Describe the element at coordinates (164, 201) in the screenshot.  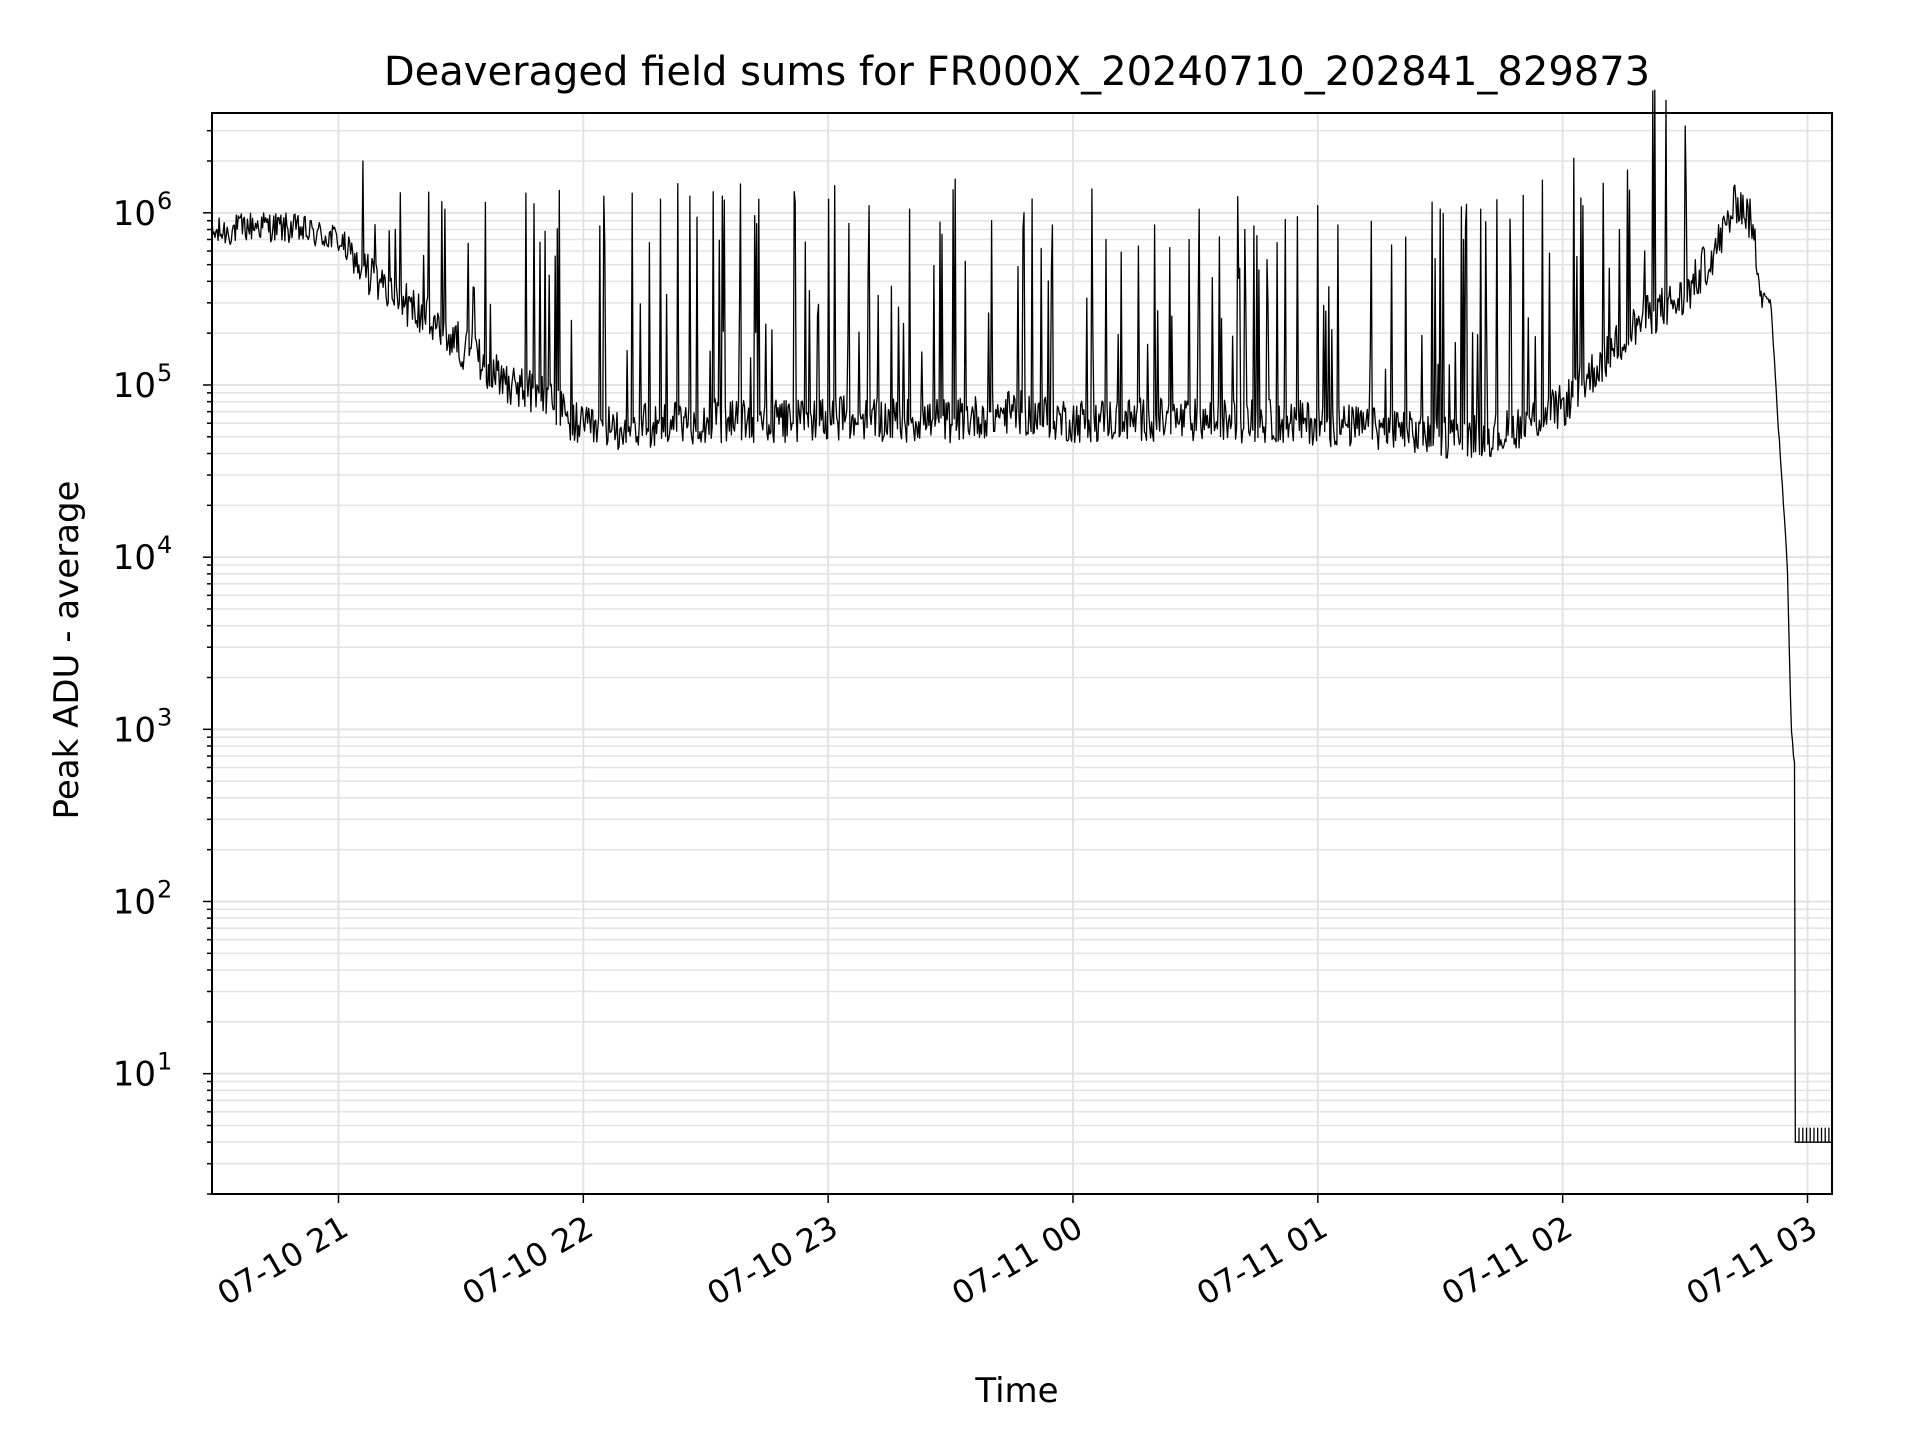
I see `y-tick-exponent: 6` at that location.